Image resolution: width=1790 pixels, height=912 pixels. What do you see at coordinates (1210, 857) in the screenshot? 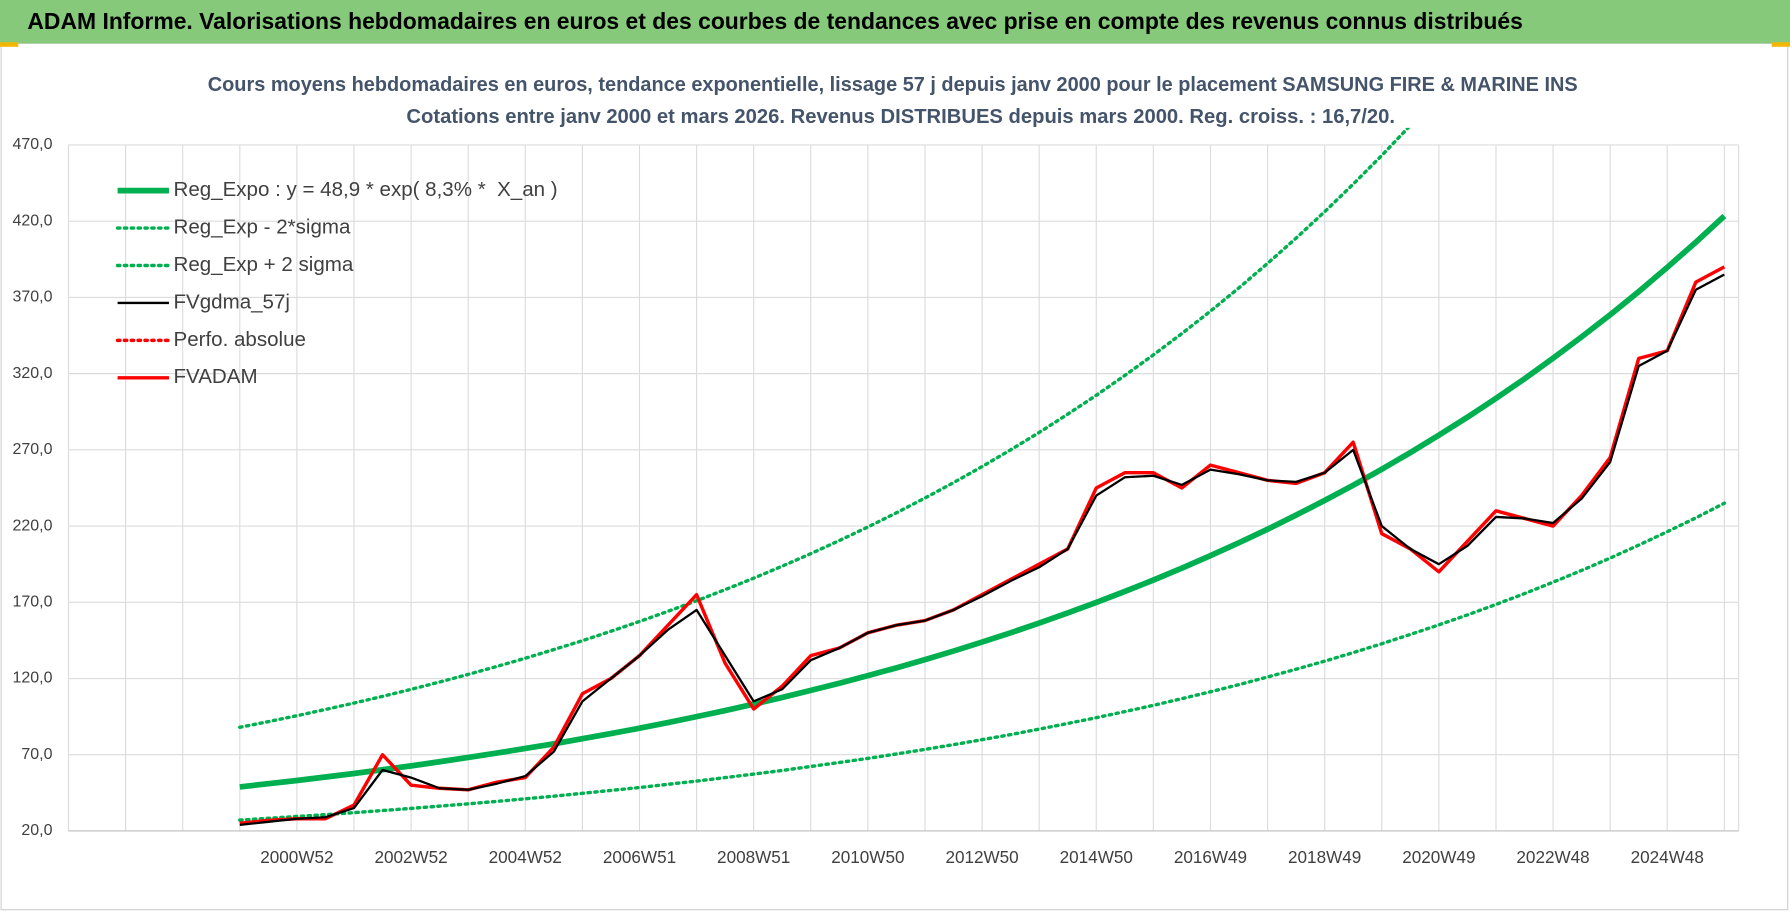
I see `x-tick-label: 2016W49` at bounding box center [1210, 857].